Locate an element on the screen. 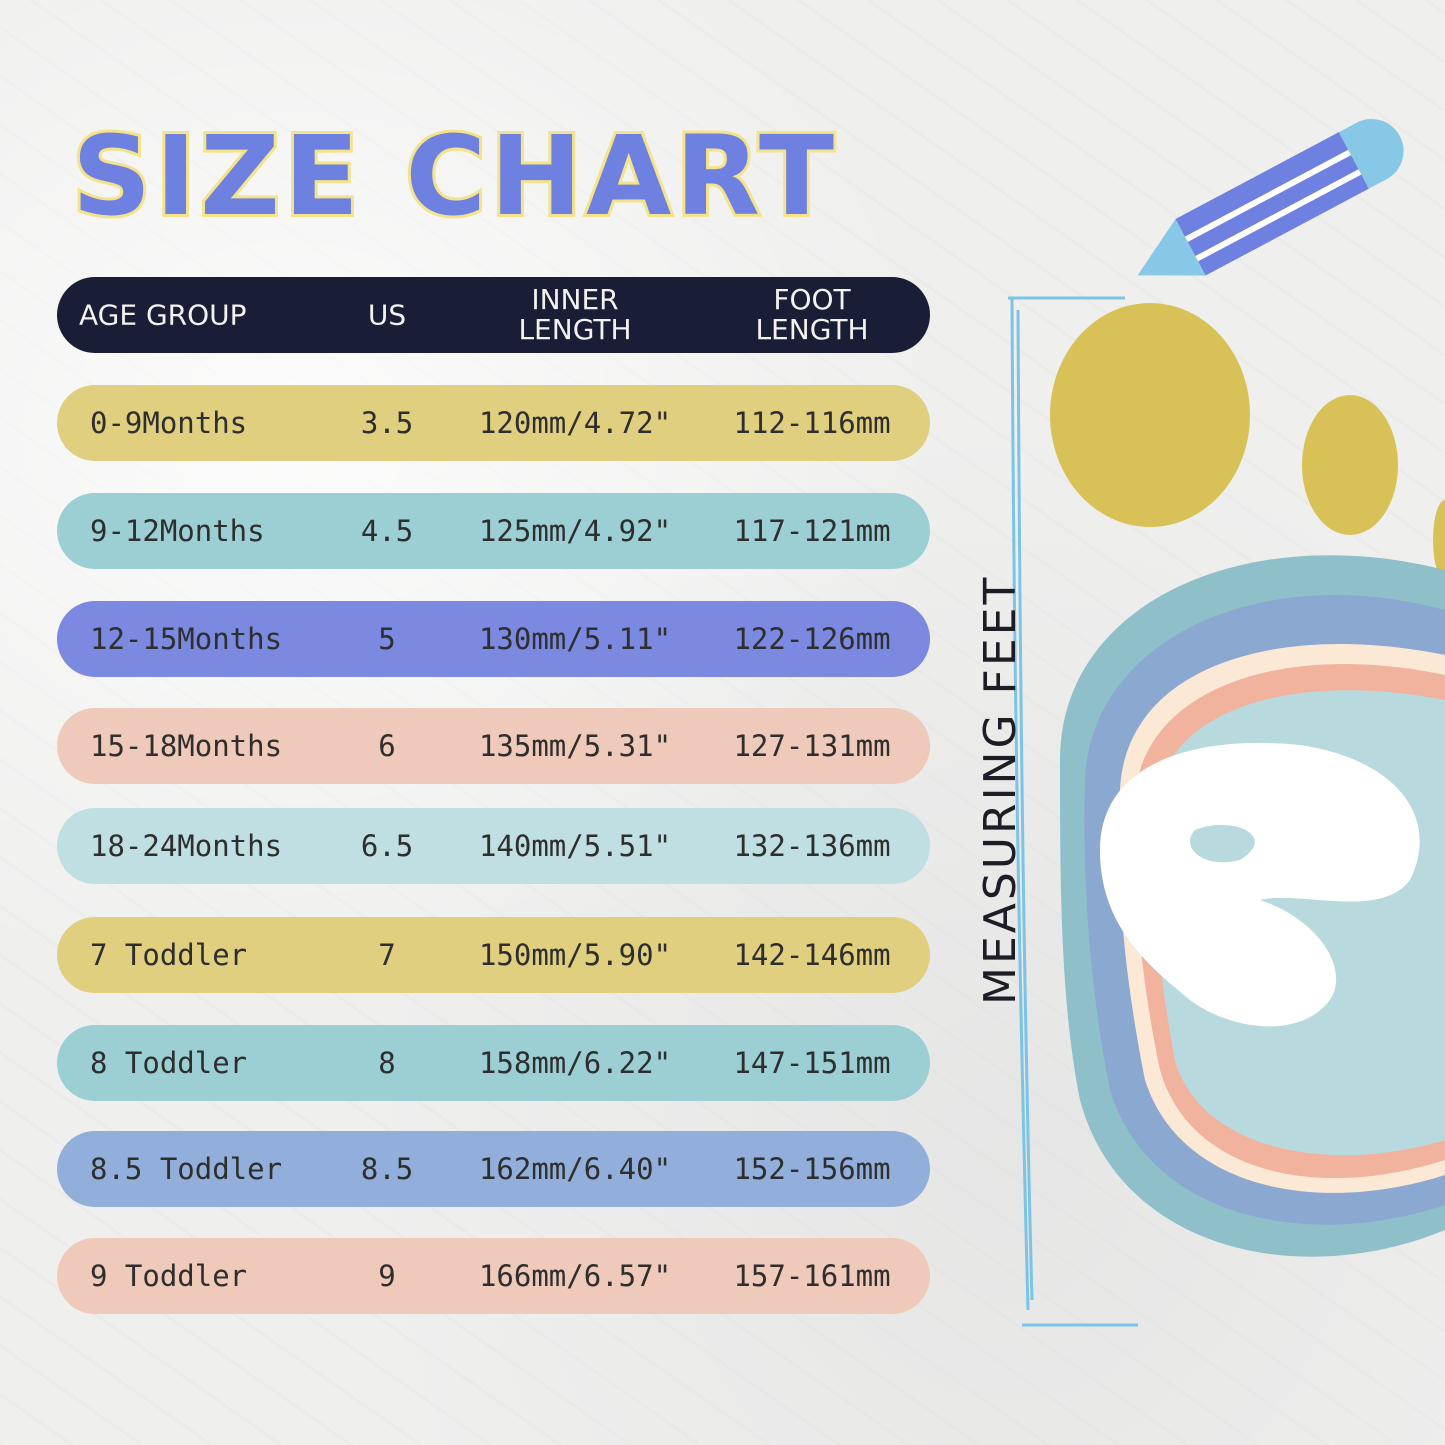  age-cell: 8.5 Toddler is located at coordinates (186, 1169).